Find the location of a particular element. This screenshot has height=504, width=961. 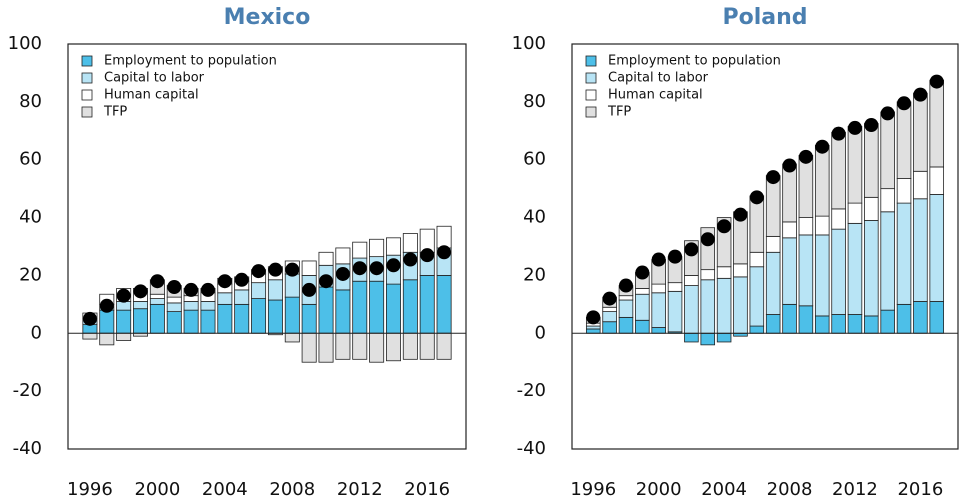

y-tick-label: 80 is located at coordinates (534, 101).